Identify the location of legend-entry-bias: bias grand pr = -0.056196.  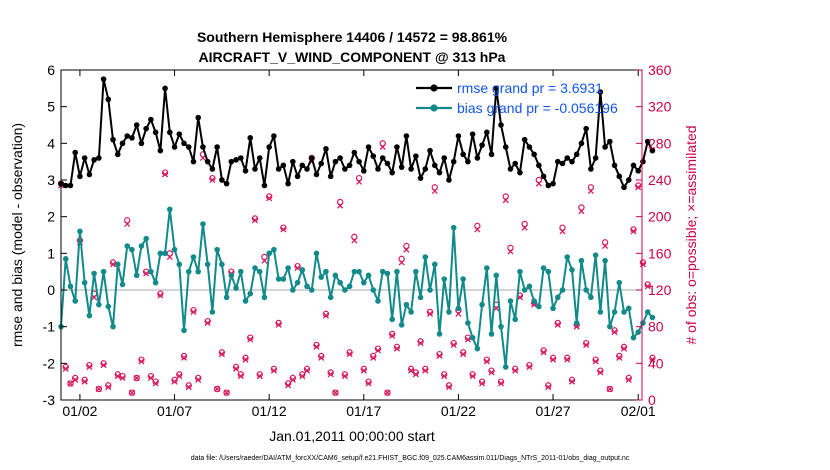
(517, 108).